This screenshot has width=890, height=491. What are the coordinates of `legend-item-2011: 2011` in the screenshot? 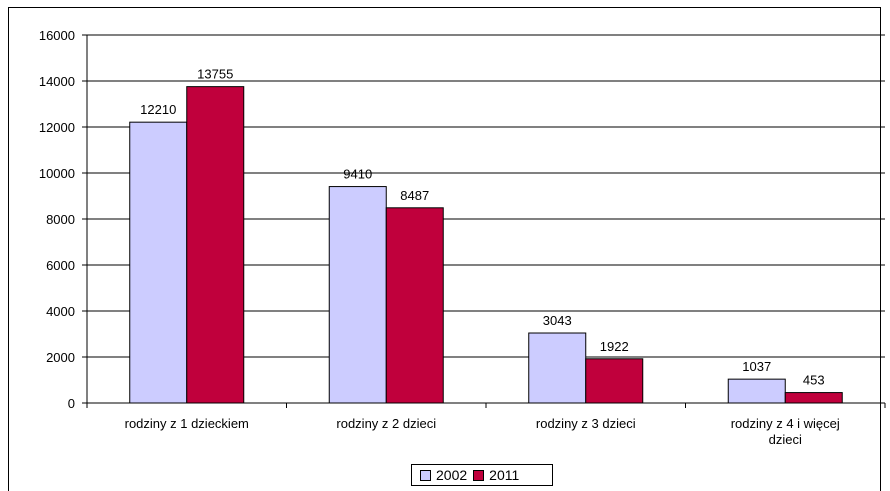 It's located at (496, 475).